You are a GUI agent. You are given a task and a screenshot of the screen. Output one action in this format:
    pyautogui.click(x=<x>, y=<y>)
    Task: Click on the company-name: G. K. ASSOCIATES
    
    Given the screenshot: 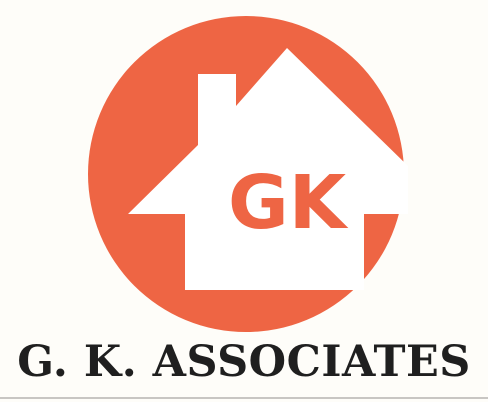 What is the action you would take?
    pyautogui.click(x=244, y=362)
    